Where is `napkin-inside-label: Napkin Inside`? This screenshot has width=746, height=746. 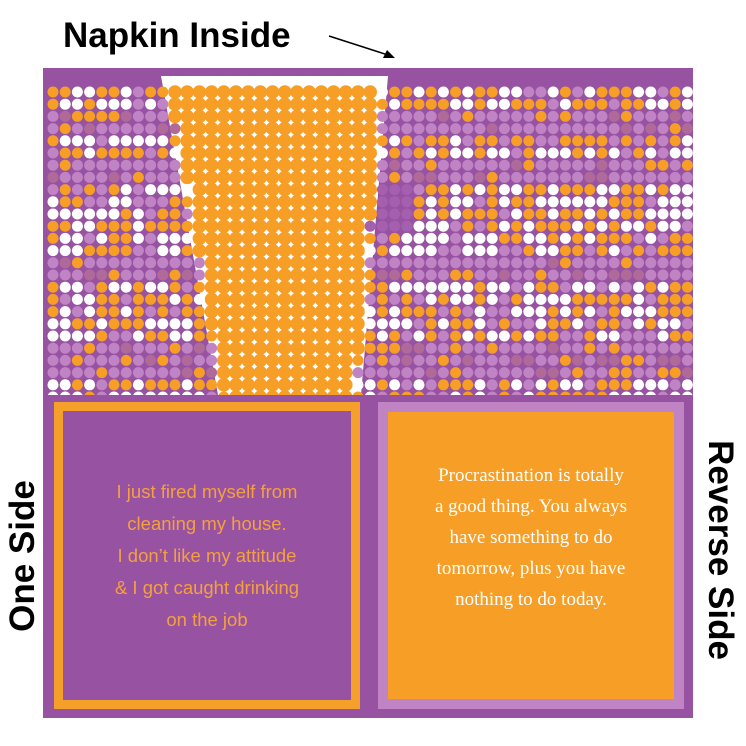
napkin-inside-label: Napkin Inside is located at coordinates (177, 35).